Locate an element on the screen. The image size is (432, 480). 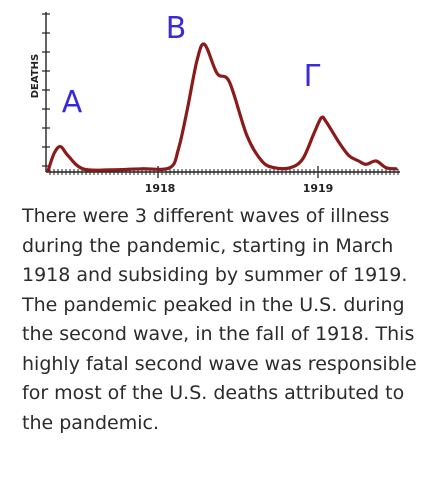
x-tick-label-1919: 1919 is located at coordinates (318, 188).